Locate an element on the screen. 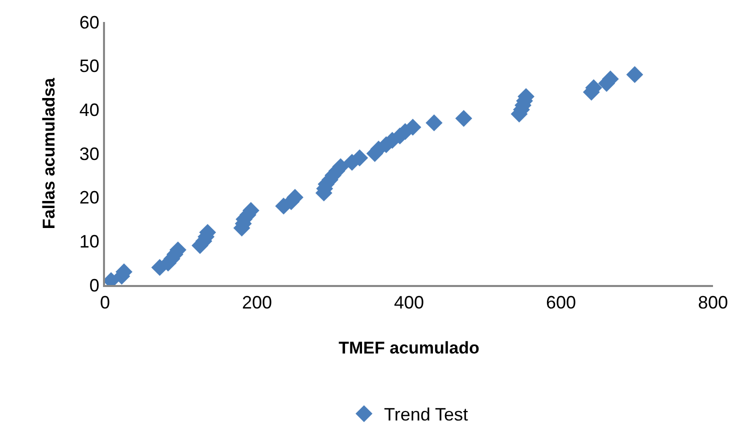  x-tick-label: 800 is located at coordinates (713, 302).